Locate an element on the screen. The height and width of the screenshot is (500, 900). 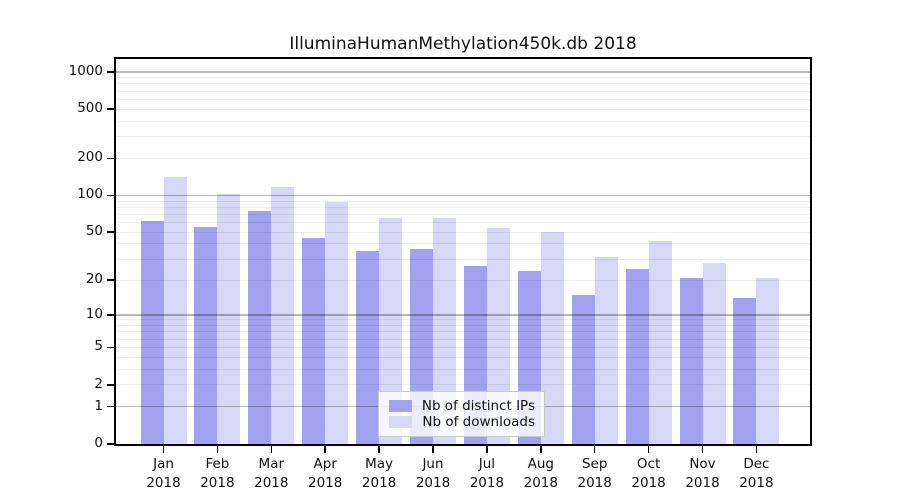
bar-jan-ips is located at coordinates (152, 332).